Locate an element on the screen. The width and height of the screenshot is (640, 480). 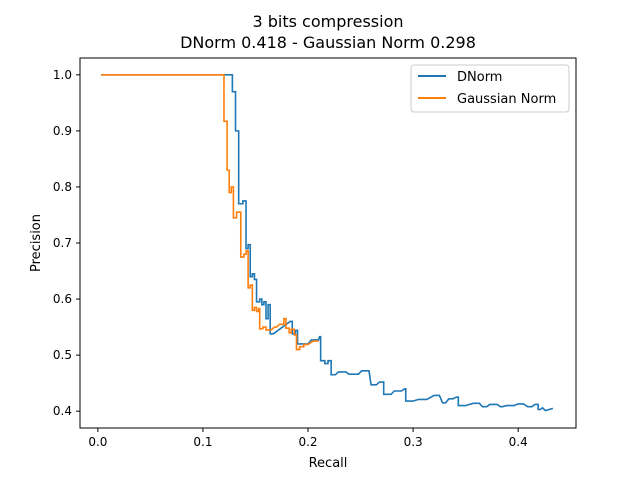
y-tick-label: 1.0 is located at coordinates (62, 75).